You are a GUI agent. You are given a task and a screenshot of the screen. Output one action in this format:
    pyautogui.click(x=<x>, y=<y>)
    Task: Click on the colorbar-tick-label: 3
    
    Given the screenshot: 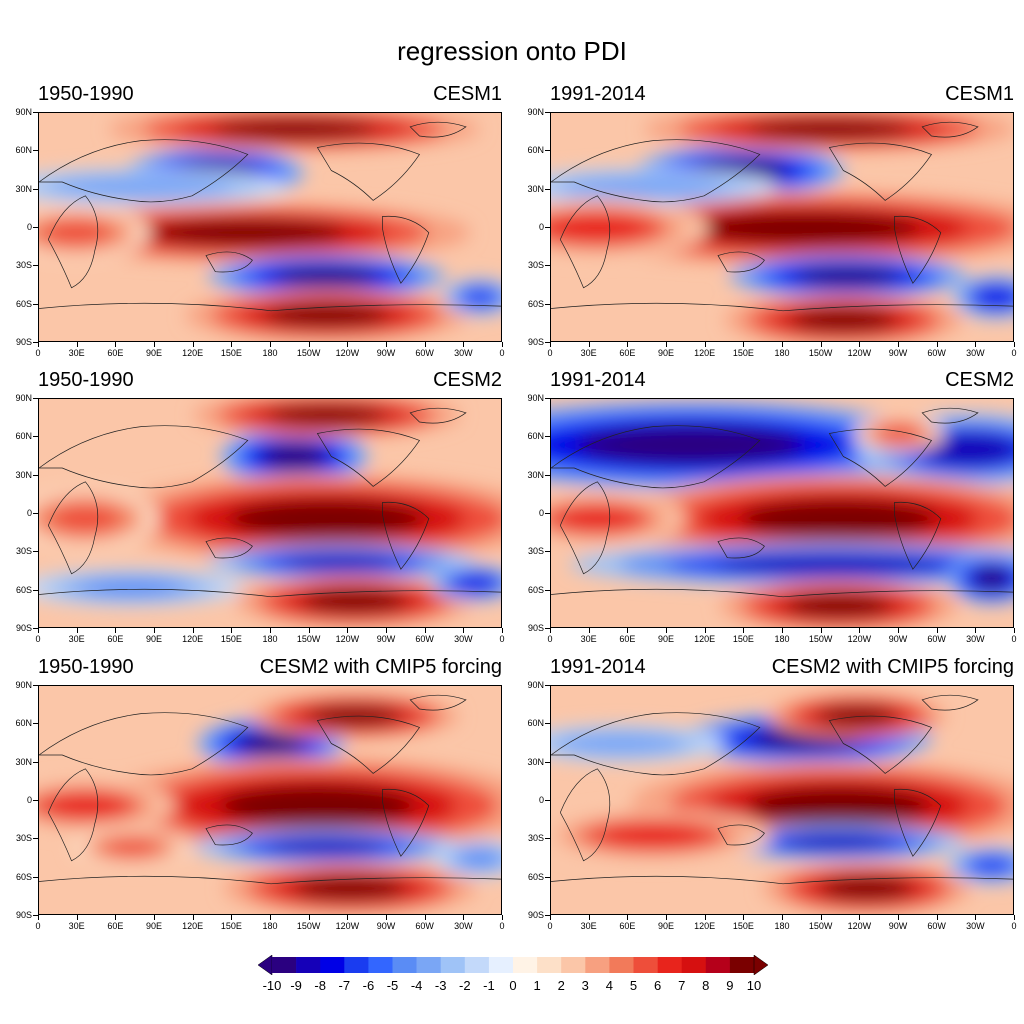 What is the action you would take?
    pyautogui.click(x=585, y=985)
    